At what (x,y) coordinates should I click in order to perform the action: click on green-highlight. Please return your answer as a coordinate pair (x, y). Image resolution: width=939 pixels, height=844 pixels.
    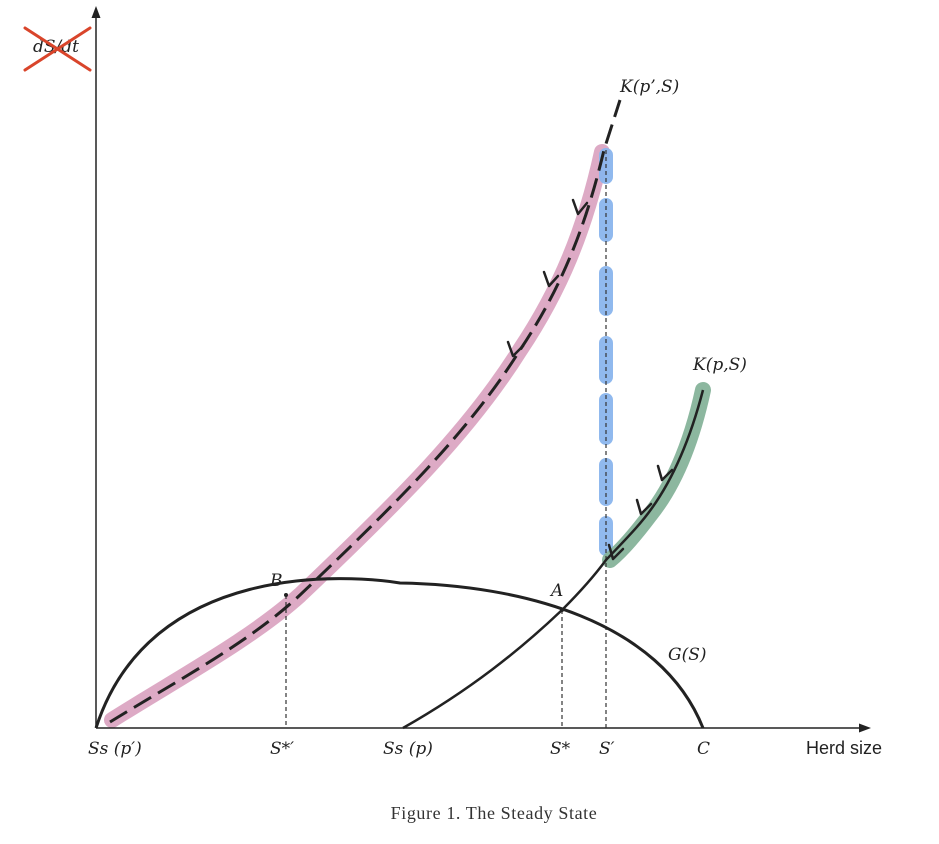
    Looking at the image, I should click on (656, 475).